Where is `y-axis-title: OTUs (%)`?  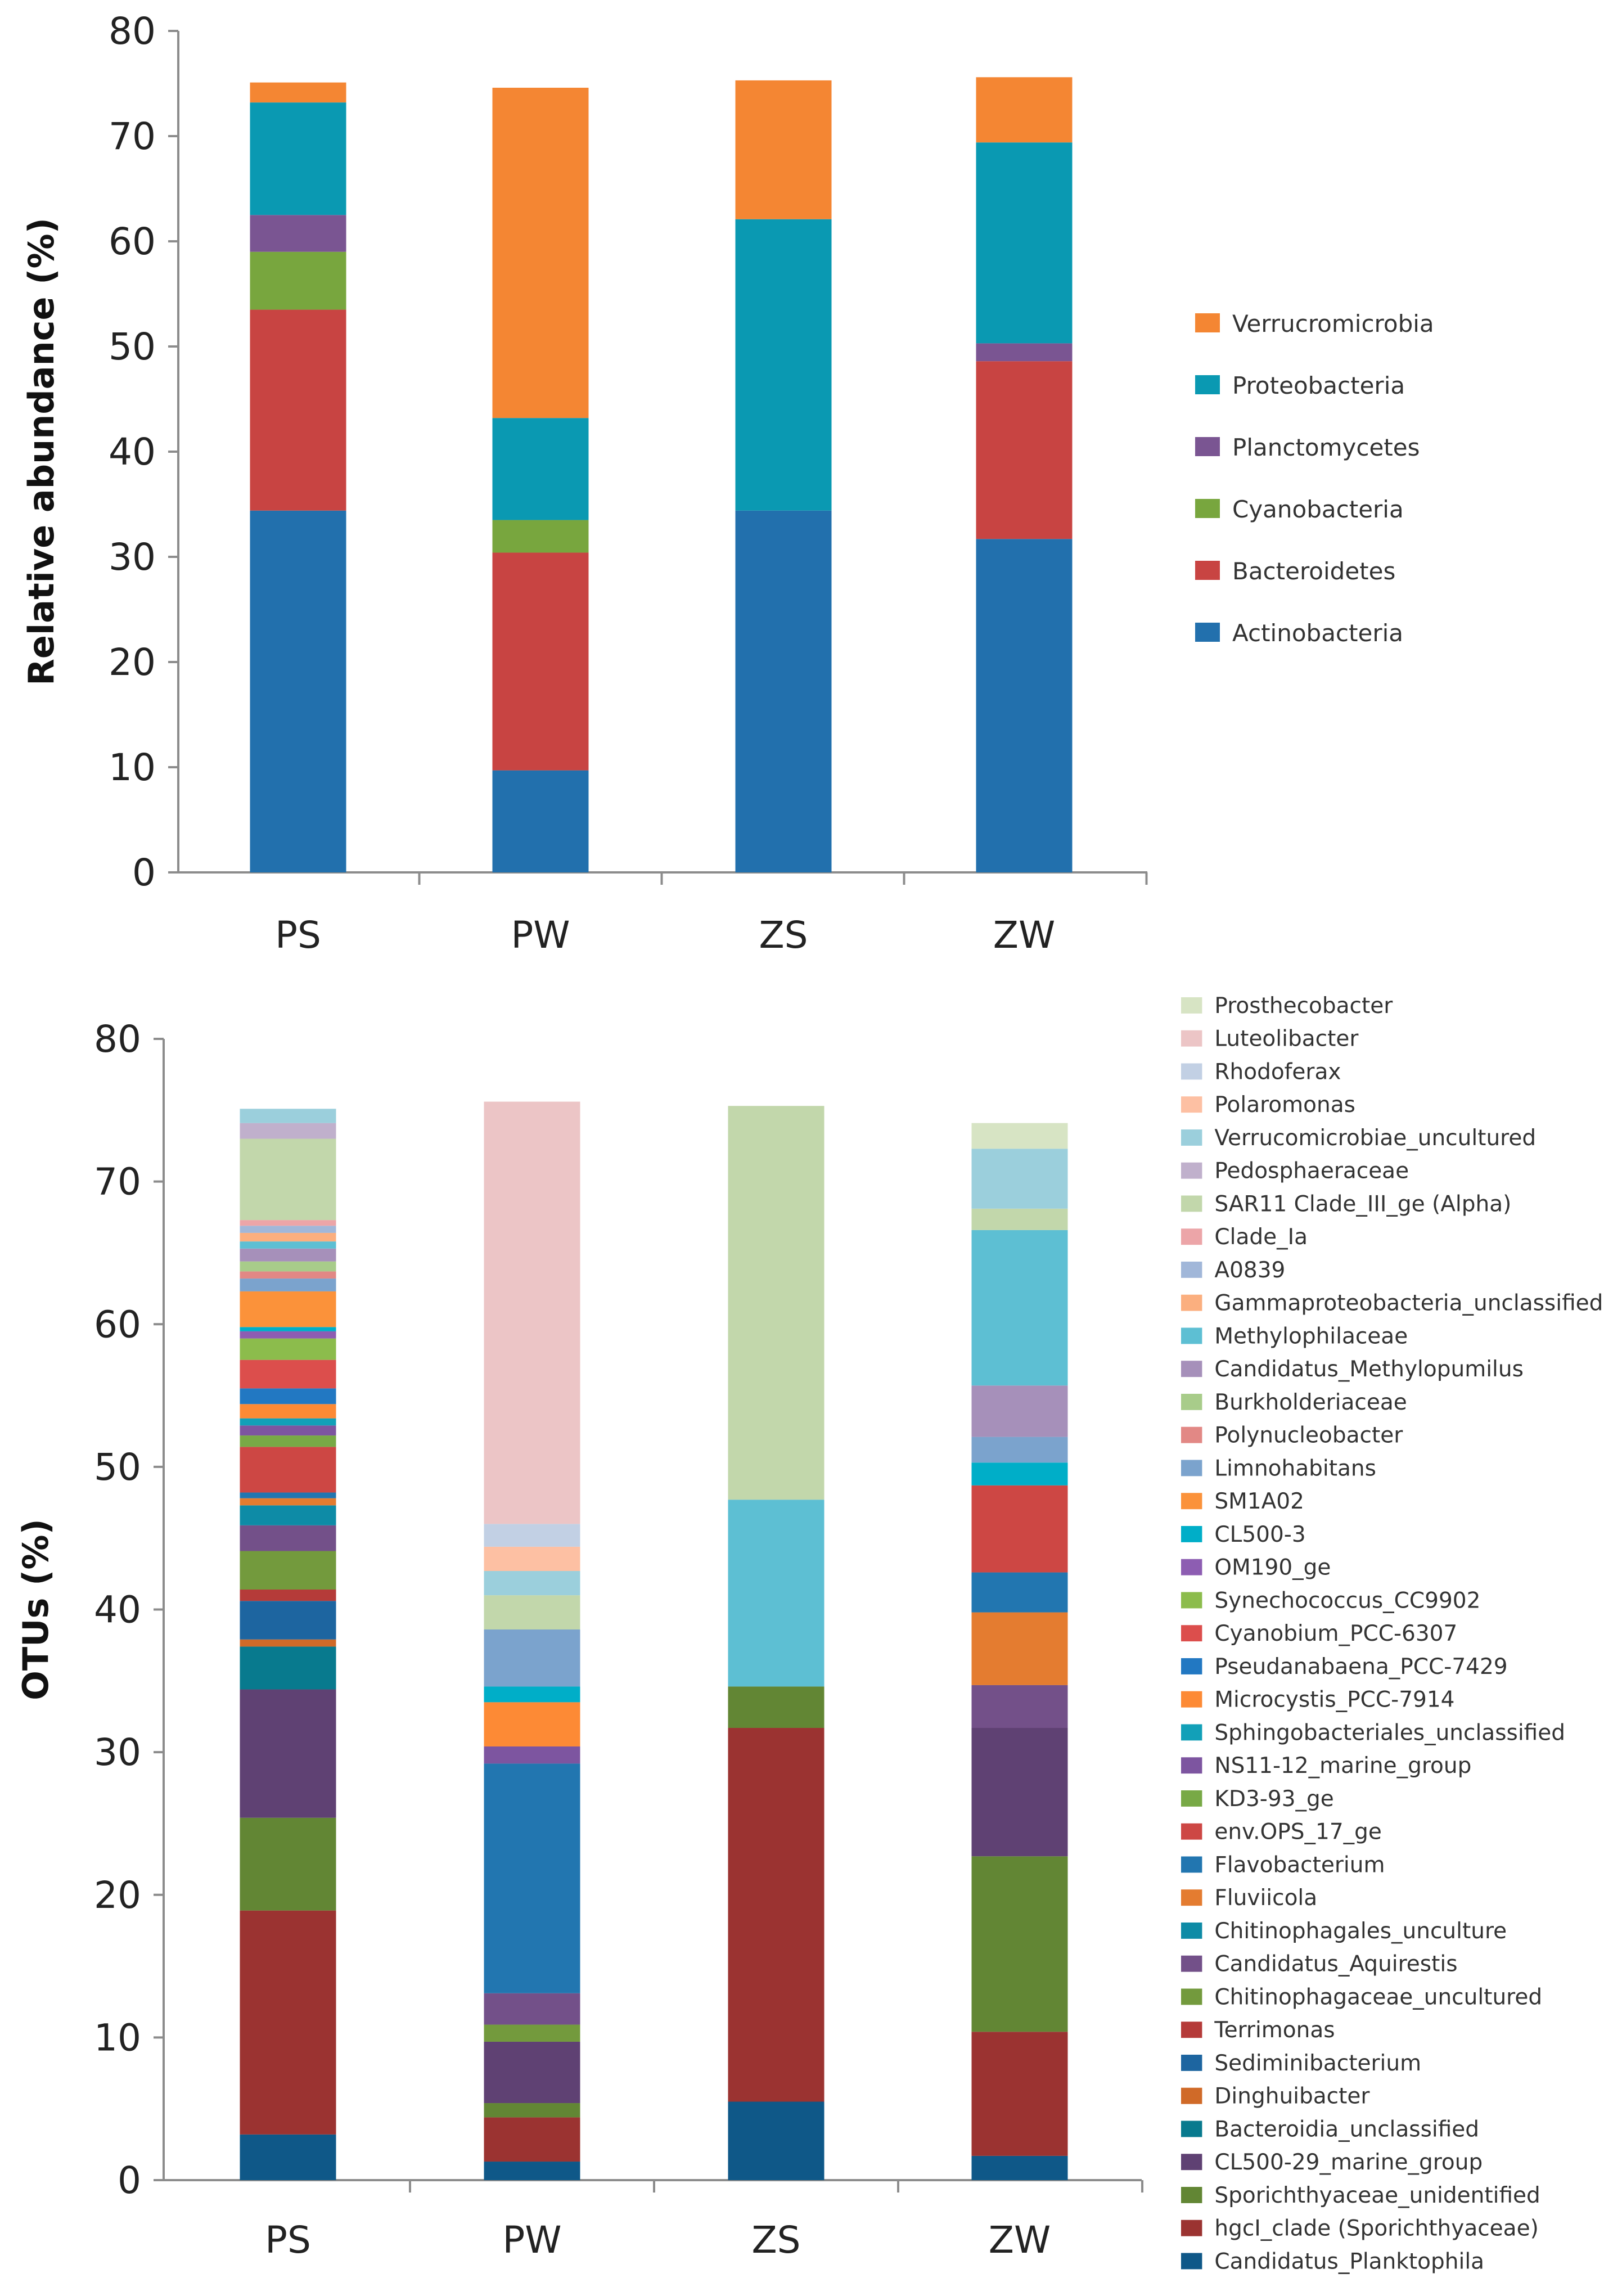 y-axis-title: OTUs (%) is located at coordinates (35, 1609).